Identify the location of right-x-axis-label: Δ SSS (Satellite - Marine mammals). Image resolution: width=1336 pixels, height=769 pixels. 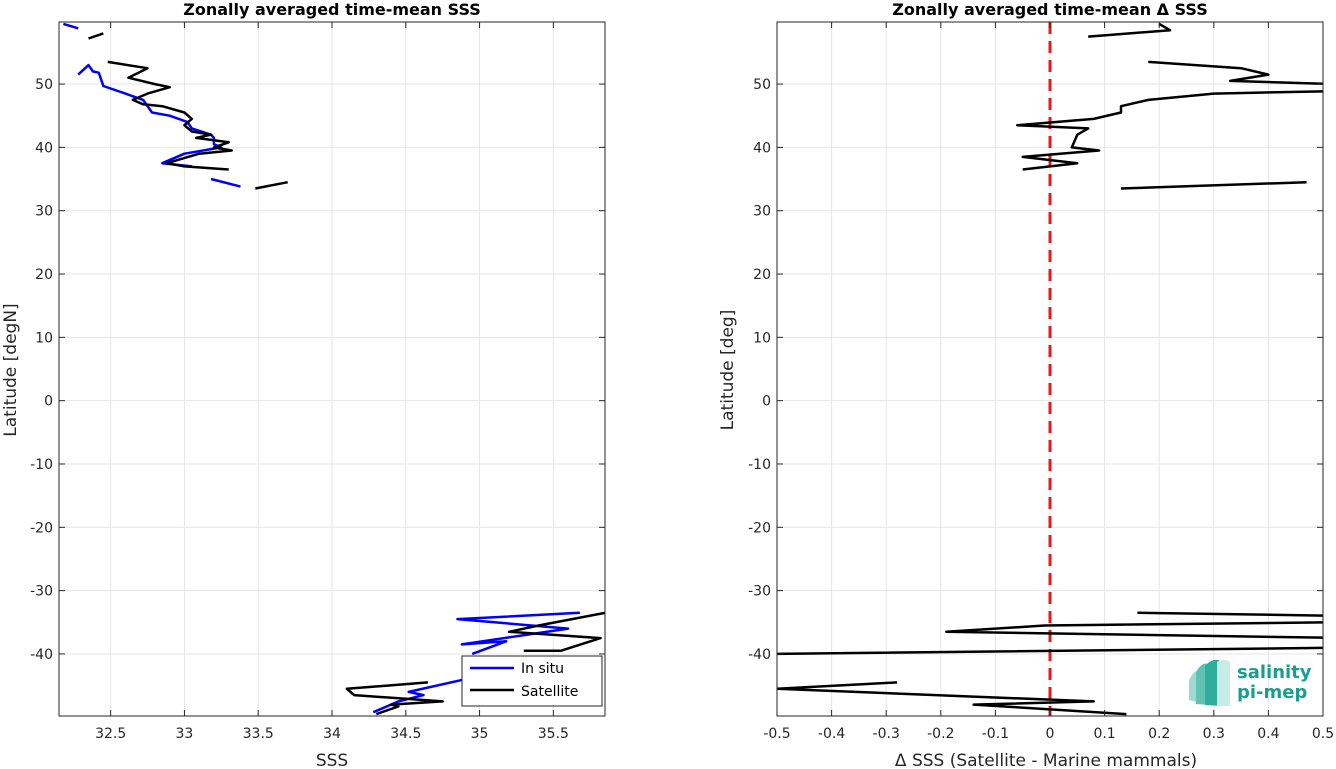
(1046, 760).